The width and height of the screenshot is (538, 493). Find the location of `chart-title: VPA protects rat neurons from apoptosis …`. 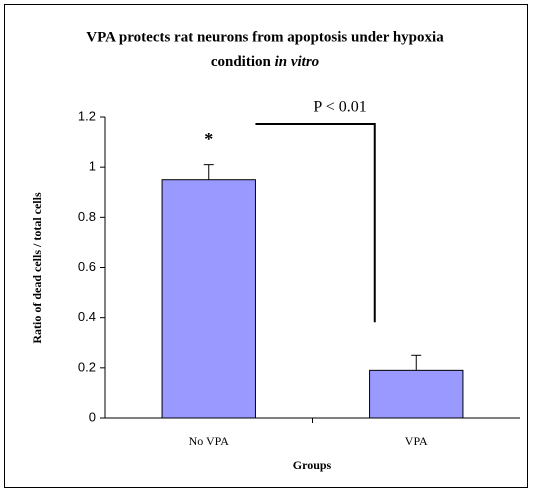

chart-title: VPA protects rat neurons from apoptosis … is located at coordinates (265, 37).